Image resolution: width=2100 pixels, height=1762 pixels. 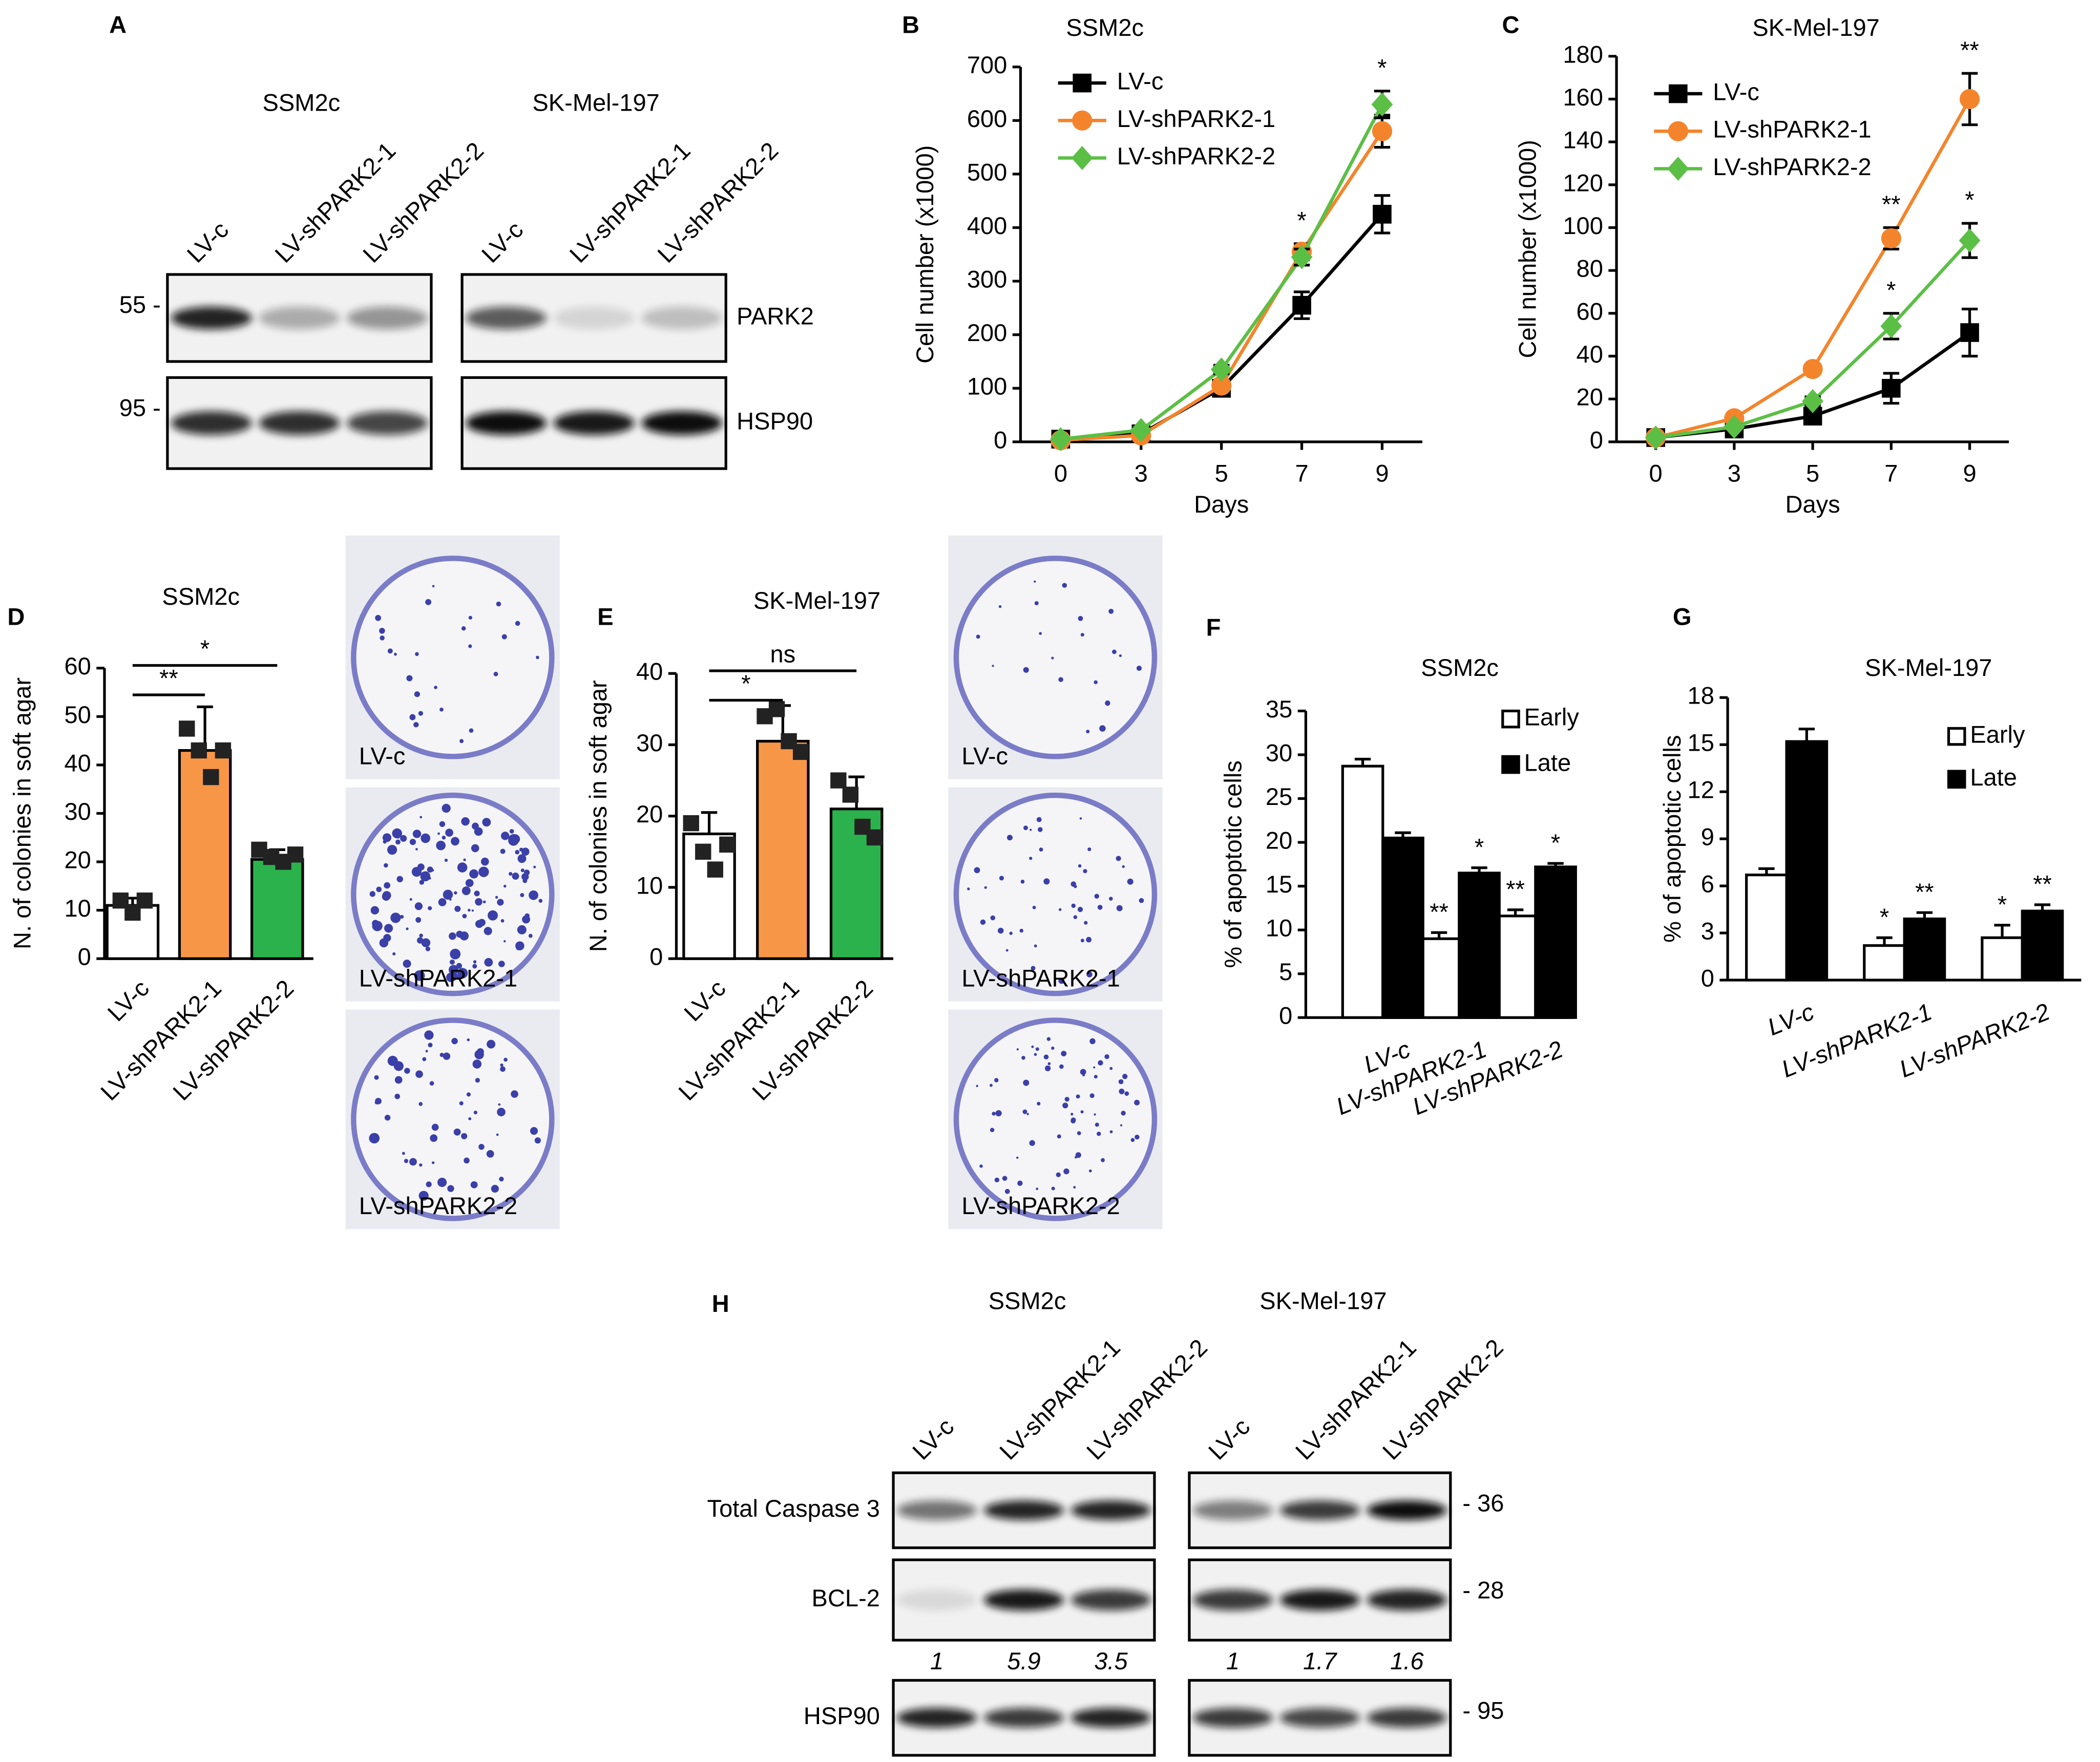 I want to click on mw-marker: - 28, so click(x=1483, y=1590).